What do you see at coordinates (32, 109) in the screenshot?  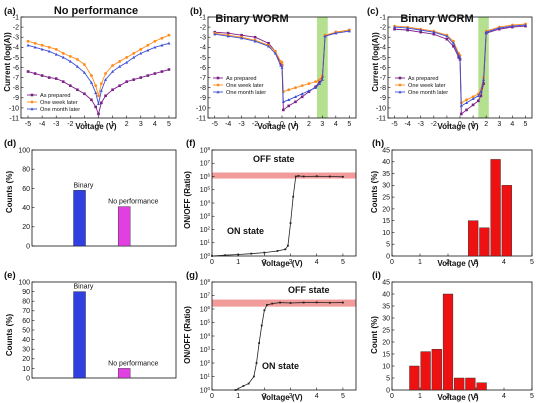 I see `panel-a-point-legend-one-month-later` at bounding box center [32, 109].